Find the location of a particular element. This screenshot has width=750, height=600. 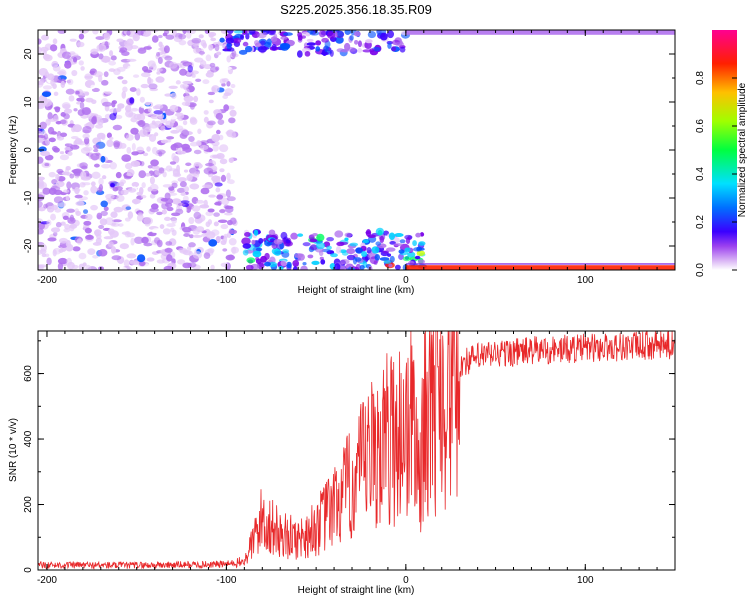

x-tick-label: 100 is located at coordinates (585, 280).